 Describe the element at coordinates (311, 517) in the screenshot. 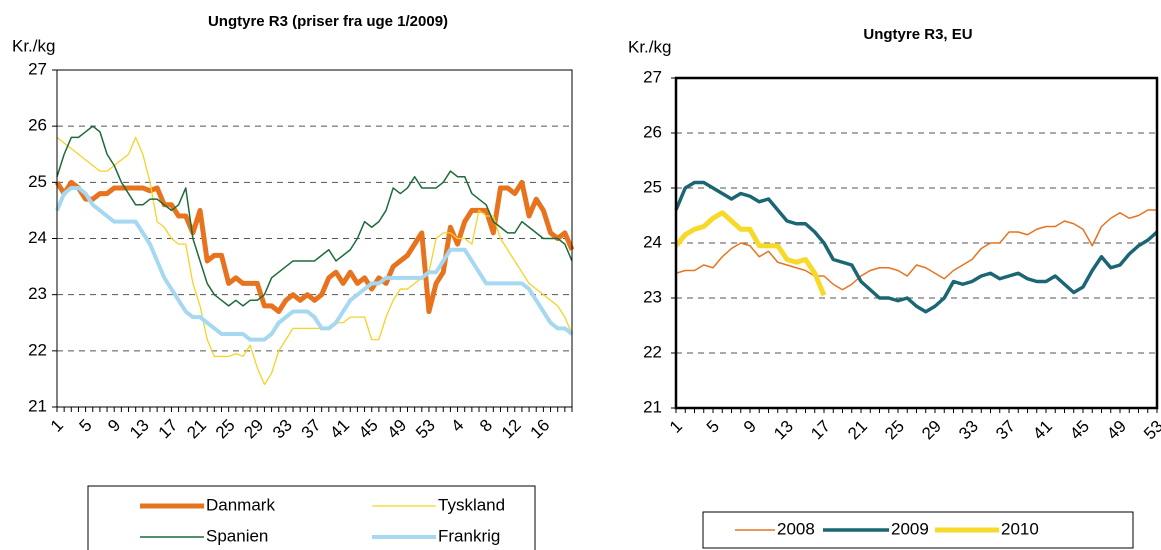

I see `legend-box` at that location.